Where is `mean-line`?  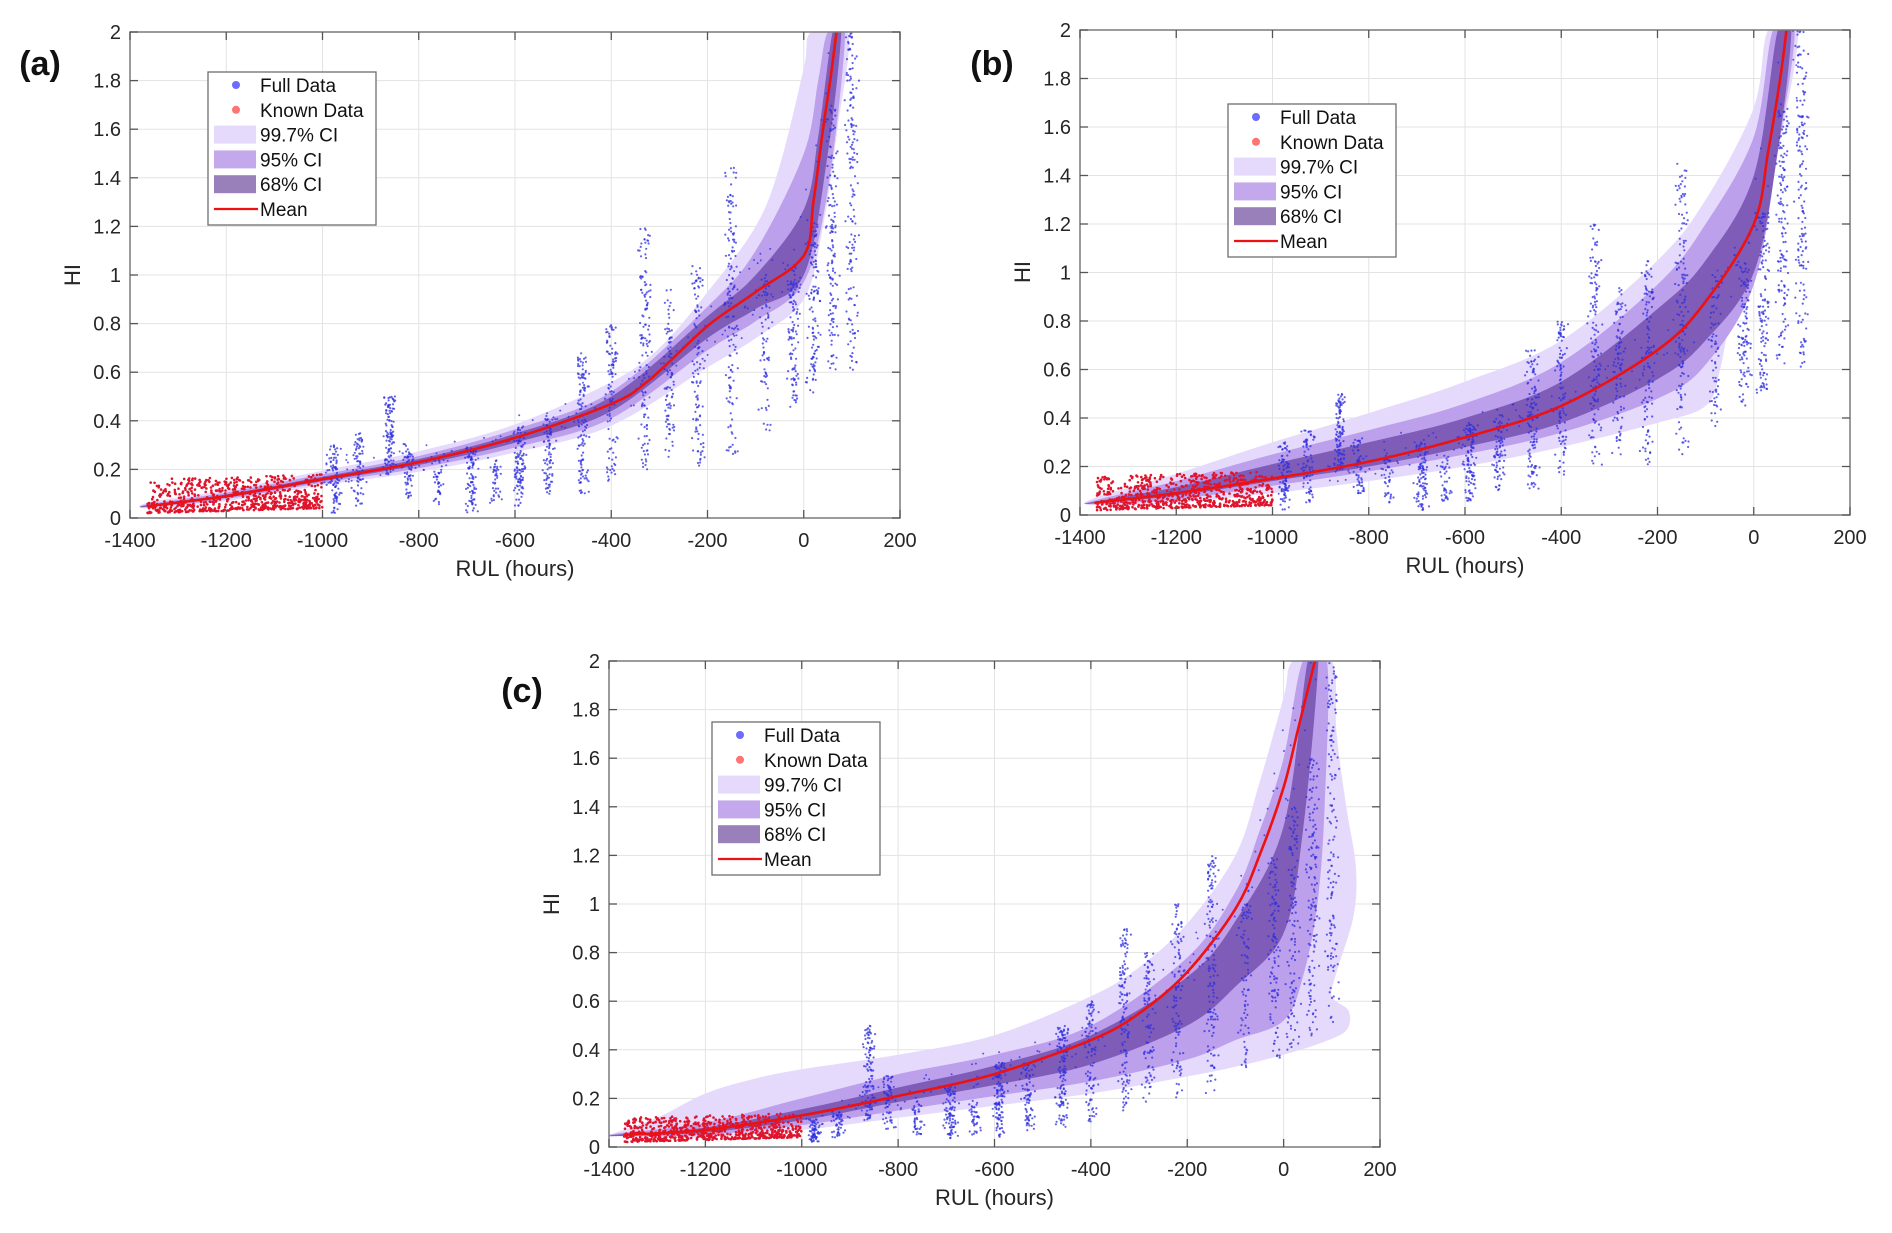 mean-line is located at coordinates (493, 270).